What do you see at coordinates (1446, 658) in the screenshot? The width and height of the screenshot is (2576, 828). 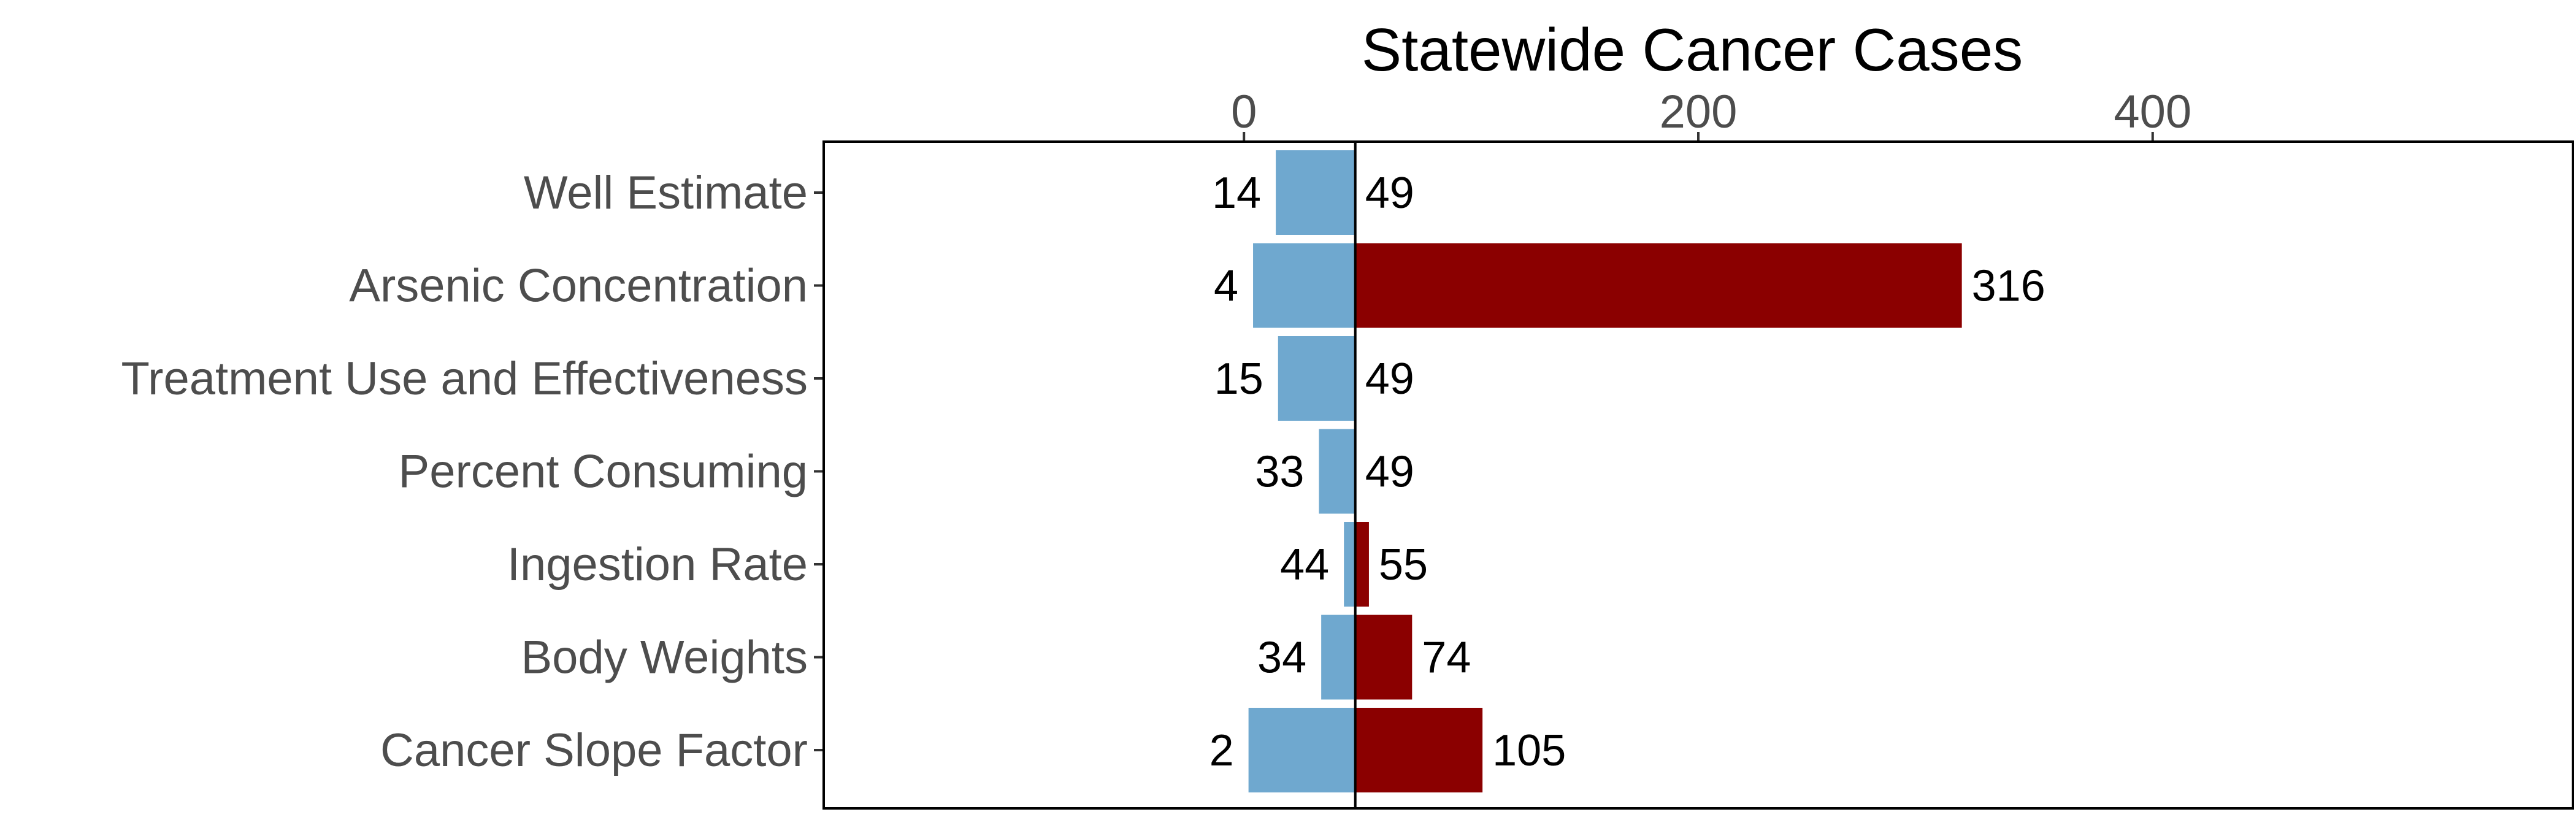 I see `high-value-label: 74` at bounding box center [1446, 658].